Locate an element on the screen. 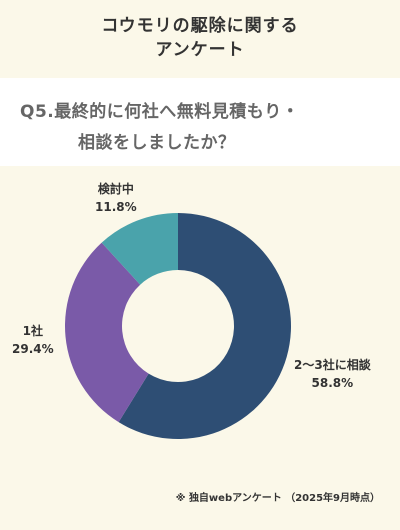 Image resolution: width=400 pixels, height=530 pixels. slice-considering is located at coordinates (139, 249).